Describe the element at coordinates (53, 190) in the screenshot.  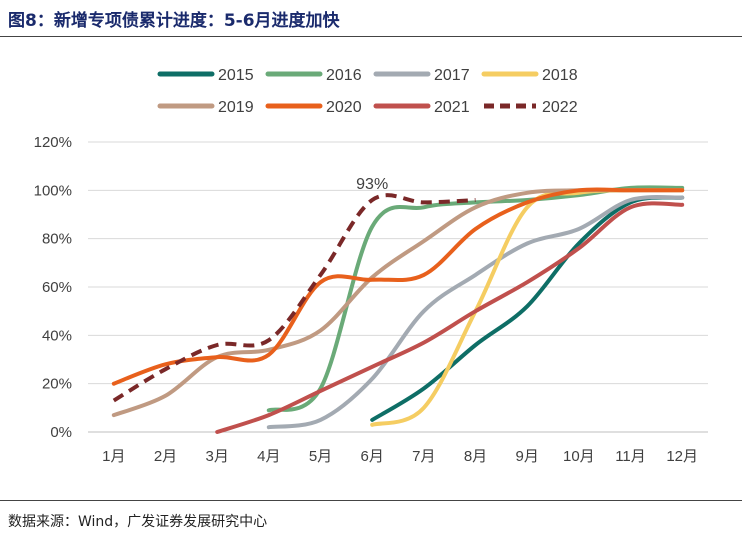
I see `y-tick-label-100: 100%` at that location.